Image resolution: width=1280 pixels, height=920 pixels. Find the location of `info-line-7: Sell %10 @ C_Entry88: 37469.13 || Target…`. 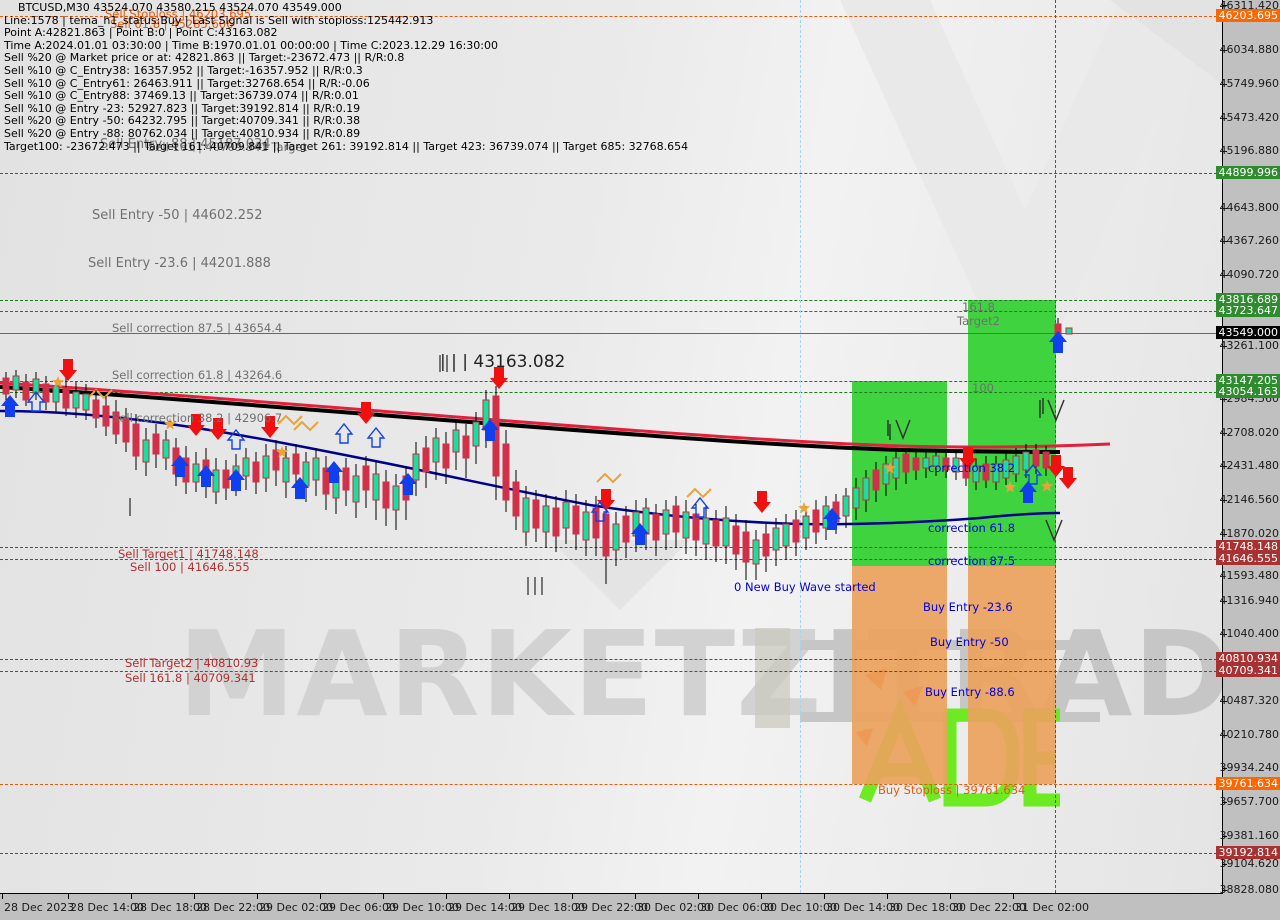

info-line-7: Sell %10 @ C_Entry88: 37469.13 || Target… is located at coordinates (181, 96).